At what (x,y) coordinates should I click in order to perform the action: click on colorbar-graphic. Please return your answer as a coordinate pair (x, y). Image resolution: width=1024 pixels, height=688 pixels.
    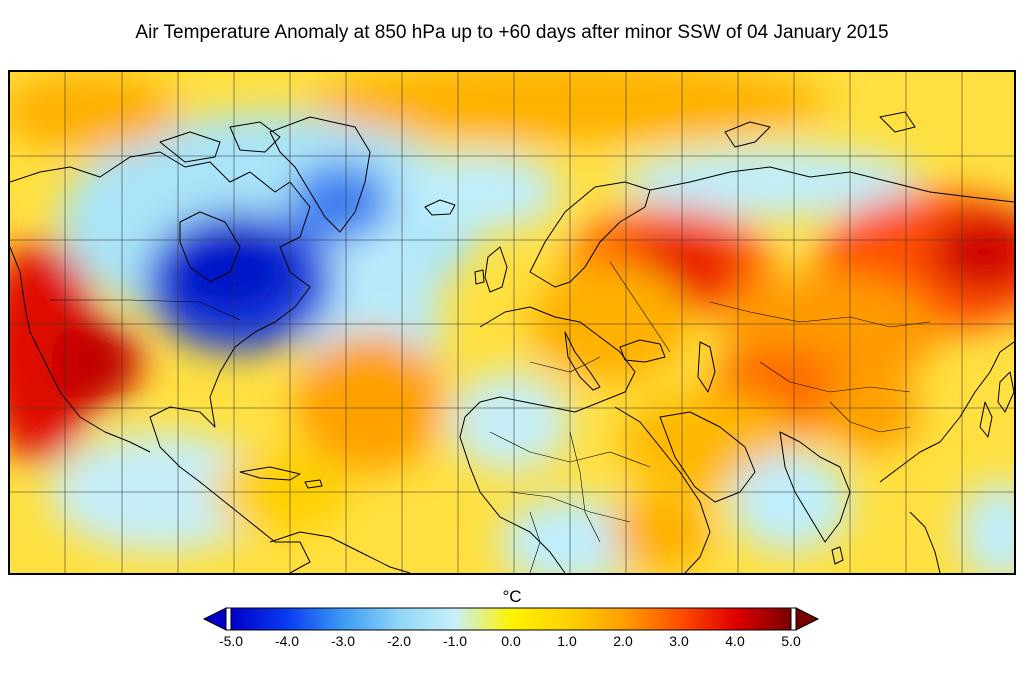
    Looking at the image, I should click on (511, 619).